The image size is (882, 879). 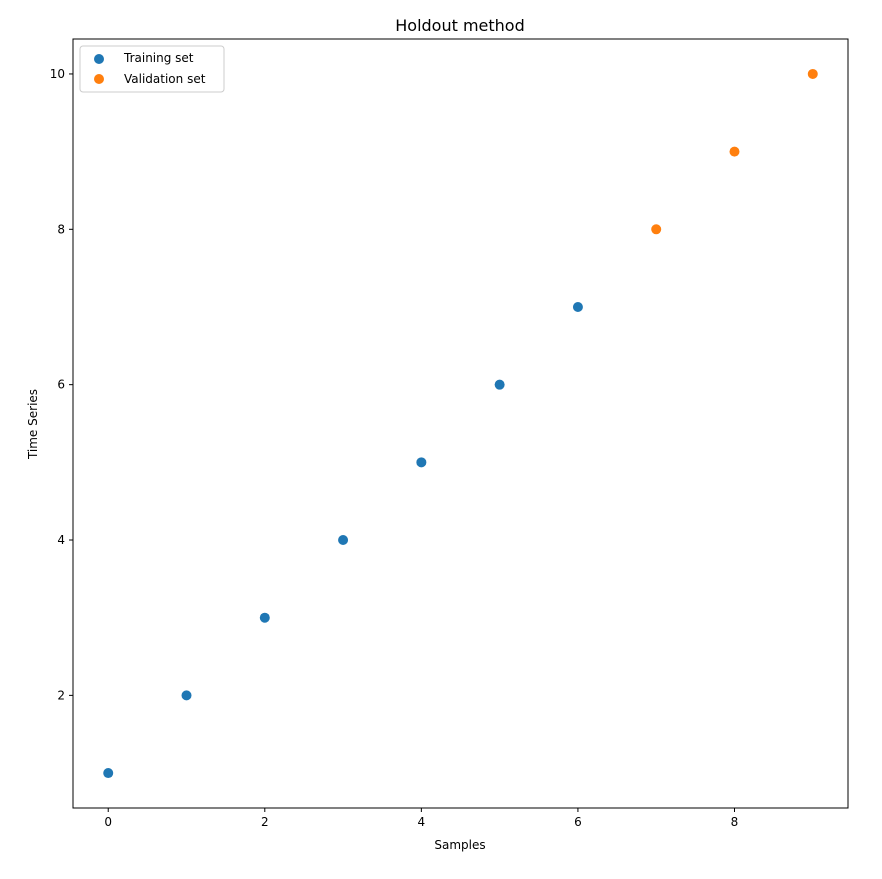 I want to click on y-axis-ticks: 2 4 6 8 10, so click(x=61, y=384).